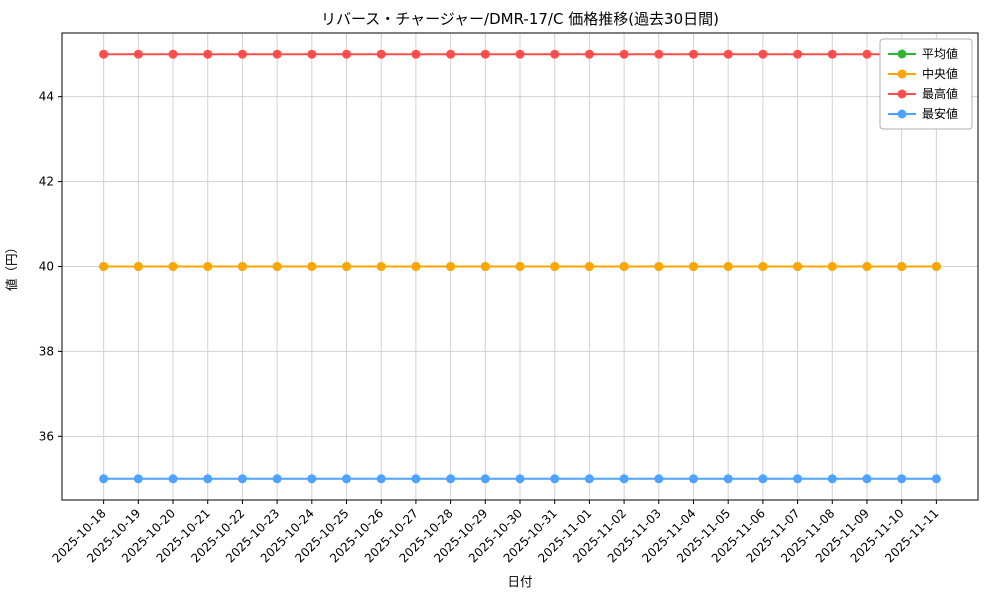  Describe the element at coordinates (902, 74) in the screenshot. I see `legend-marker-dot-median` at that location.